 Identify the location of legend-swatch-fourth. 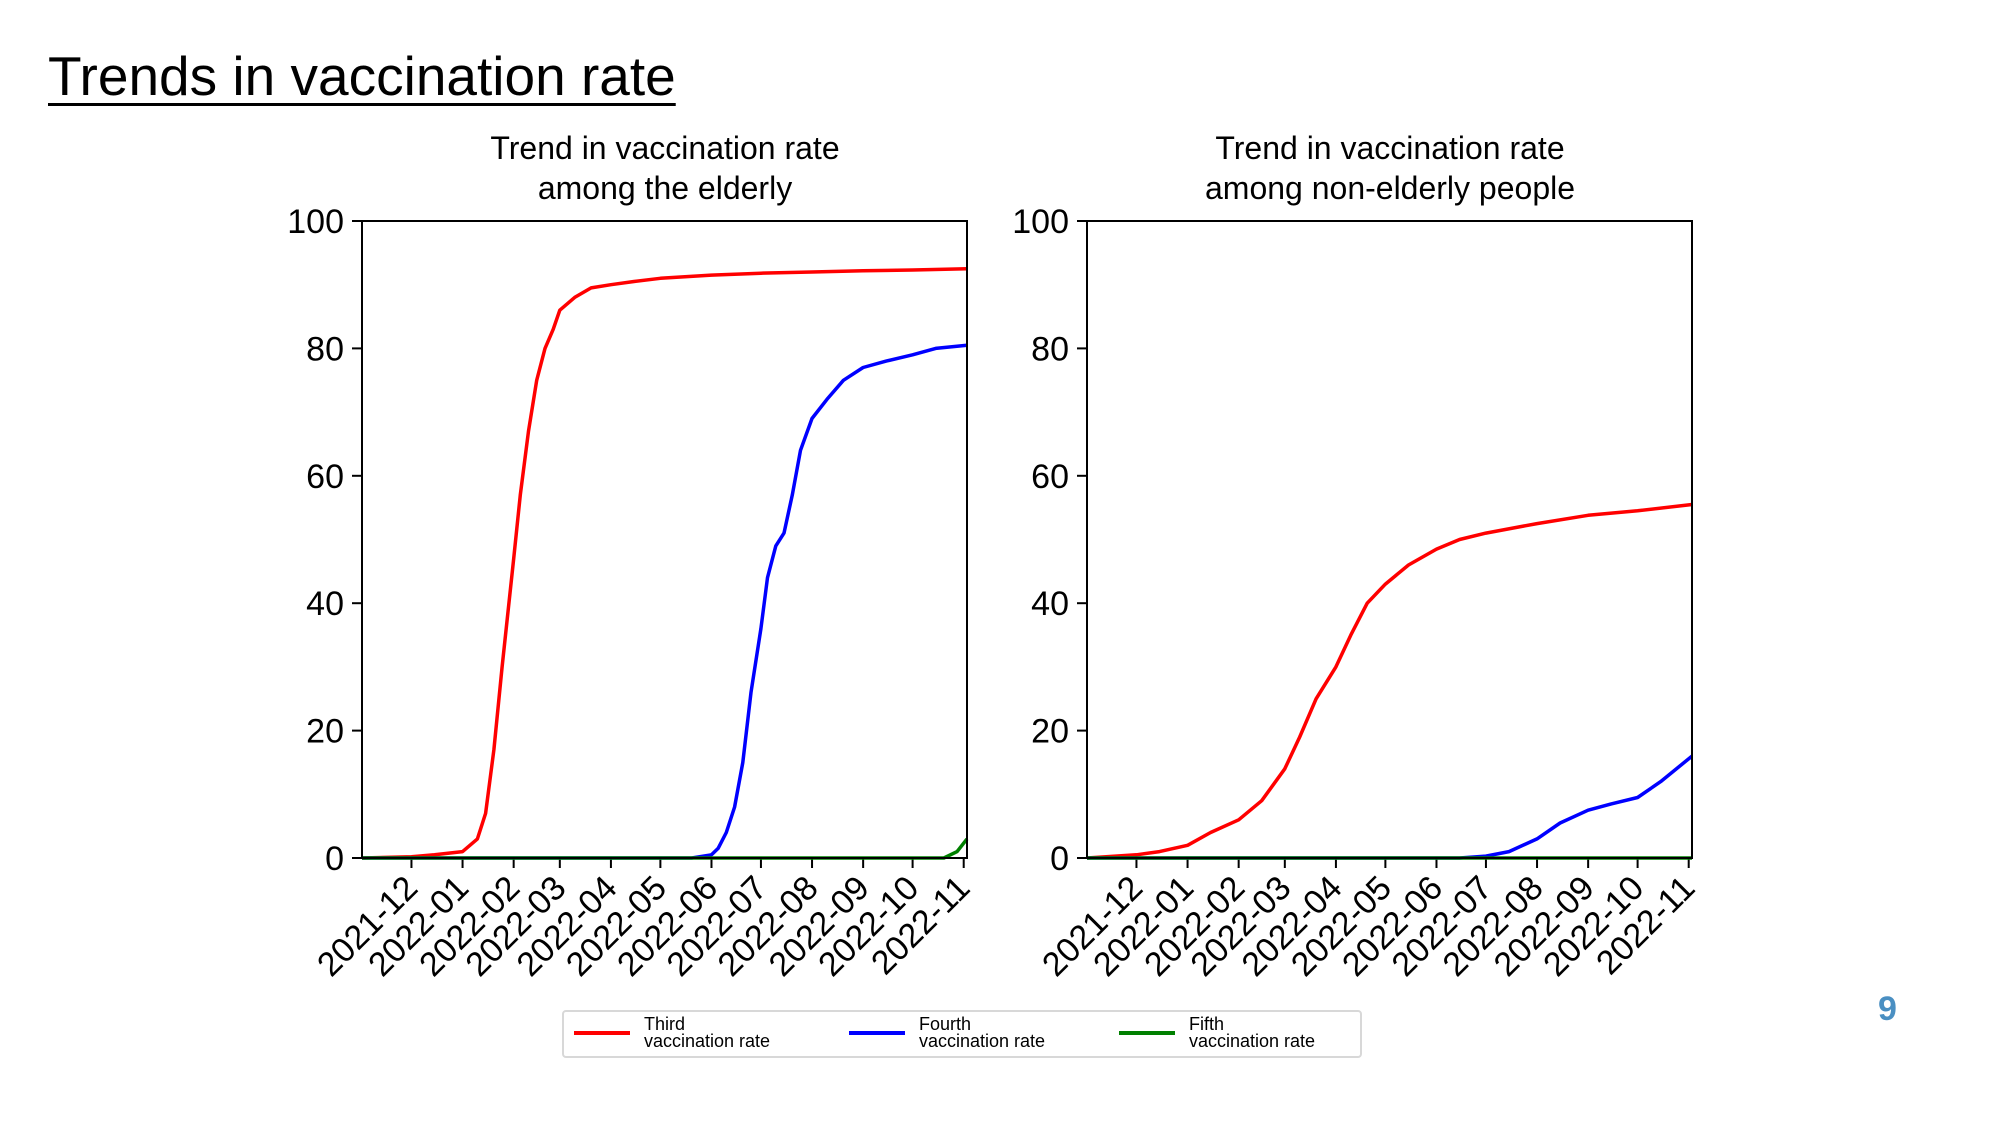
(877, 1033).